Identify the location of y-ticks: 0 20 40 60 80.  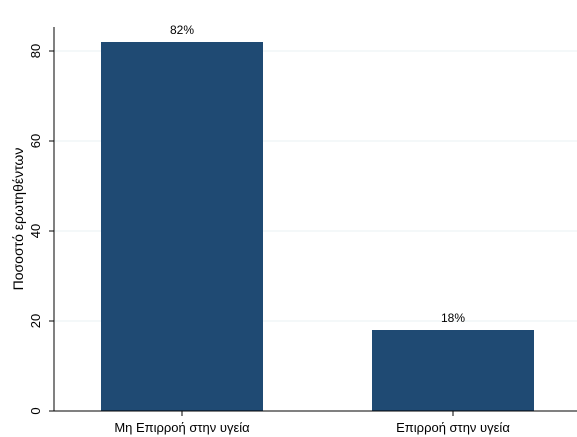
(41, 229).